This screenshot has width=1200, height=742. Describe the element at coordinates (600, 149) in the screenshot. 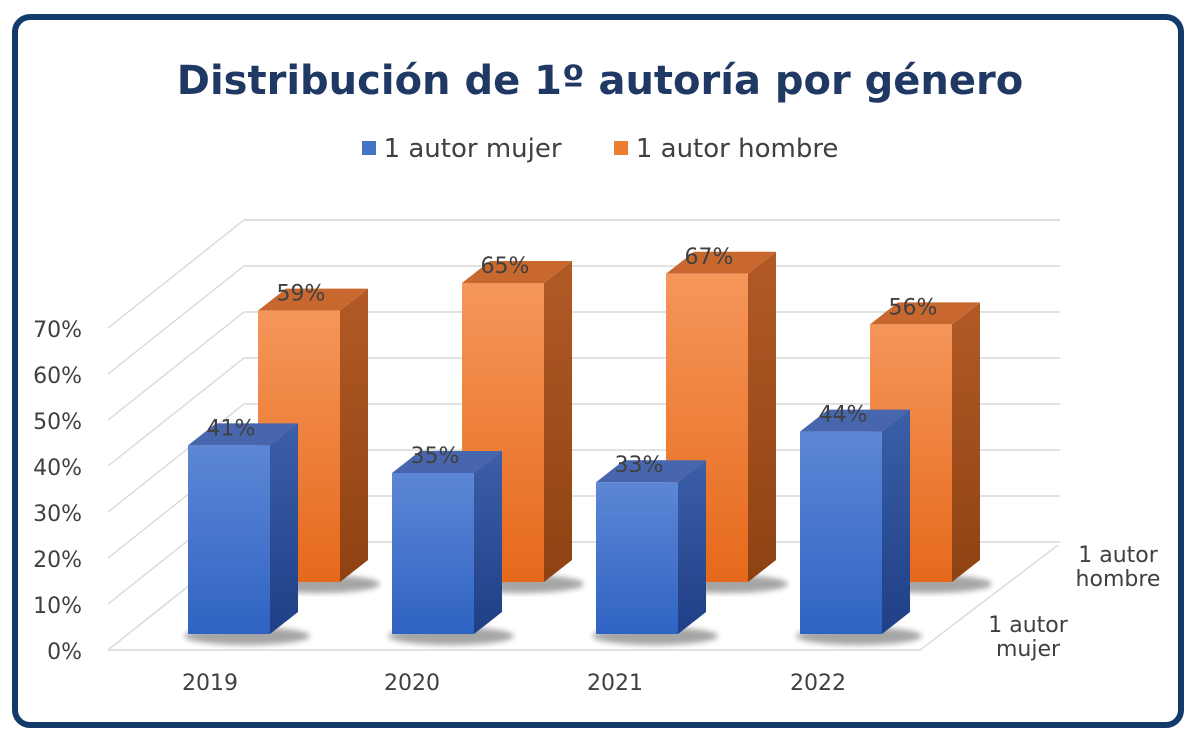

I see `chart-legend: 1 autor mujer 1 autor hombre` at that location.